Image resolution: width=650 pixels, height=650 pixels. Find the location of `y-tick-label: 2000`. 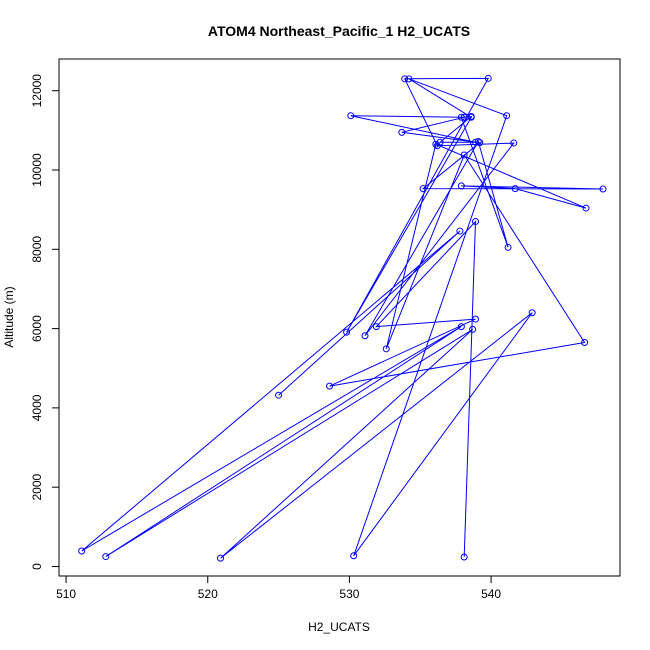

y-tick-label: 2000 is located at coordinates (37, 487).